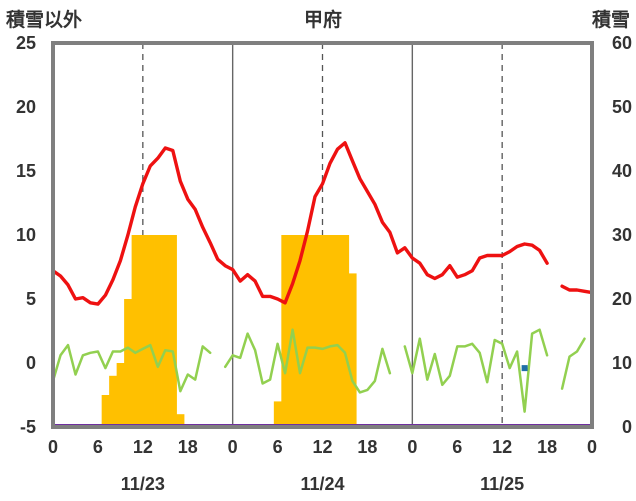  What do you see at coordinates (622, 171) in the screenshot?
I see `right-tick-label: 40` at bounding box center [622, 171].